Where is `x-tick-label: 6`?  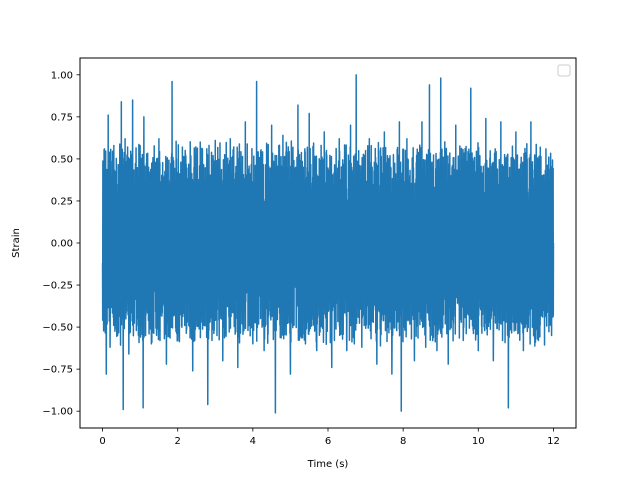 x-tick-label: 6 is located at coordinates (328, 441).